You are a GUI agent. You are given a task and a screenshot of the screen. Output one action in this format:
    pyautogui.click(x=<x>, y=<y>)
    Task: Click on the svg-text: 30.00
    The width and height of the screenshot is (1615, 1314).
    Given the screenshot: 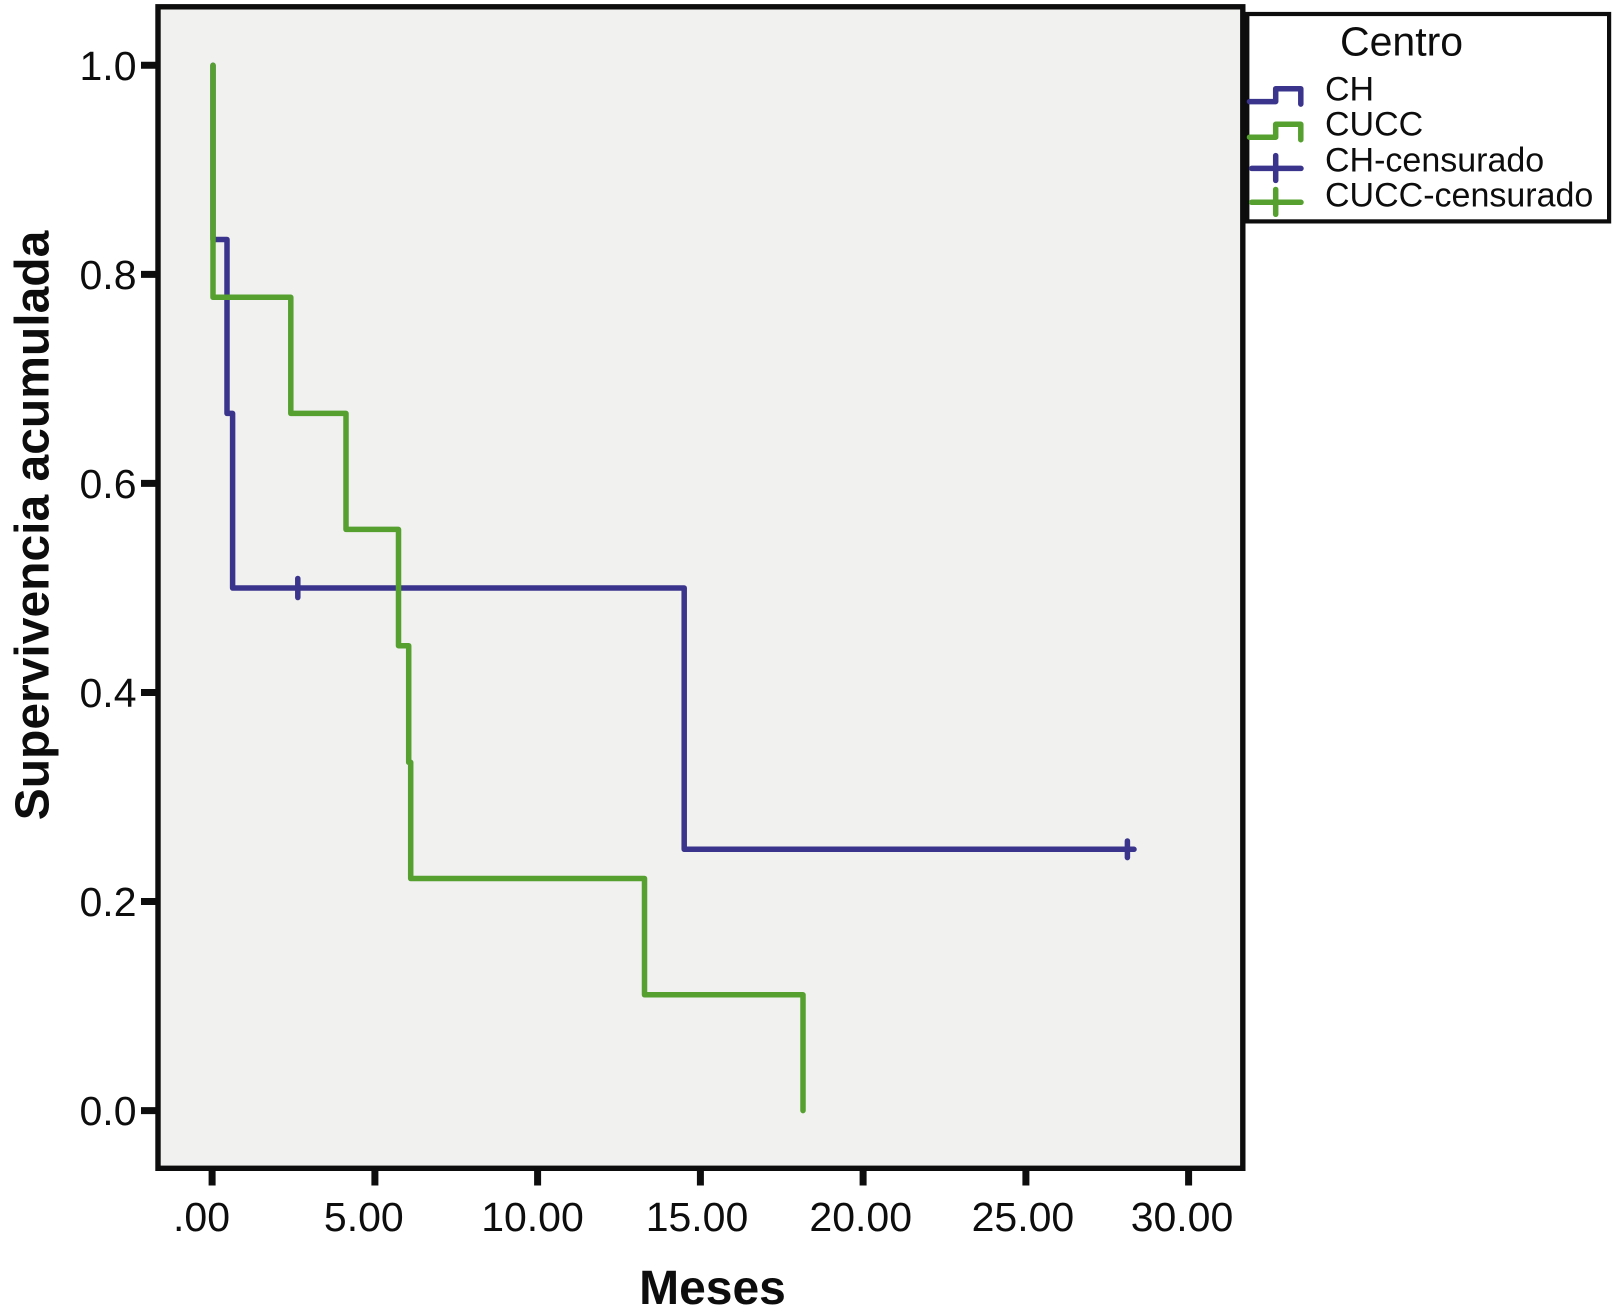 What is the action you would take?
    pyautogui.click(x=1182, y=1217)
    